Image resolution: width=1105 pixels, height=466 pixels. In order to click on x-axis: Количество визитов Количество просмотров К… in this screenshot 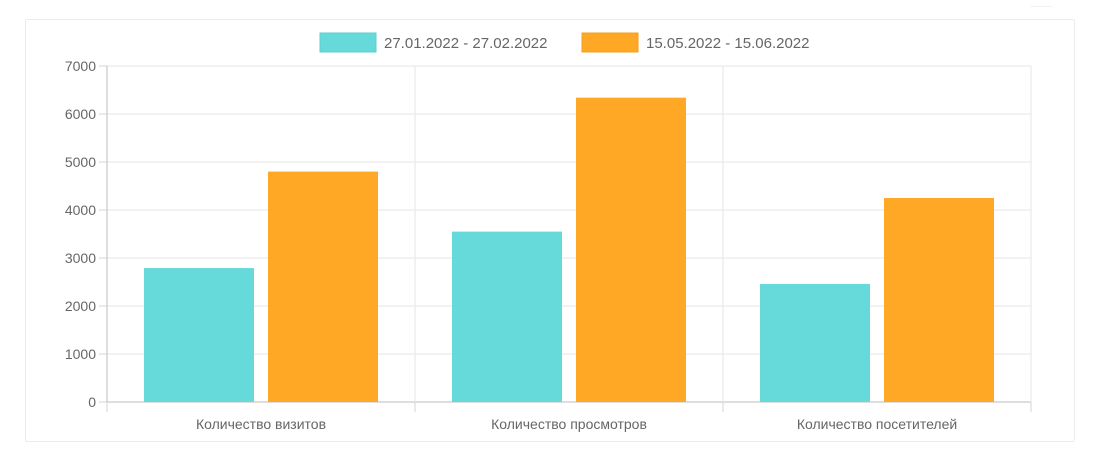, I will do `click(576, 424)`.